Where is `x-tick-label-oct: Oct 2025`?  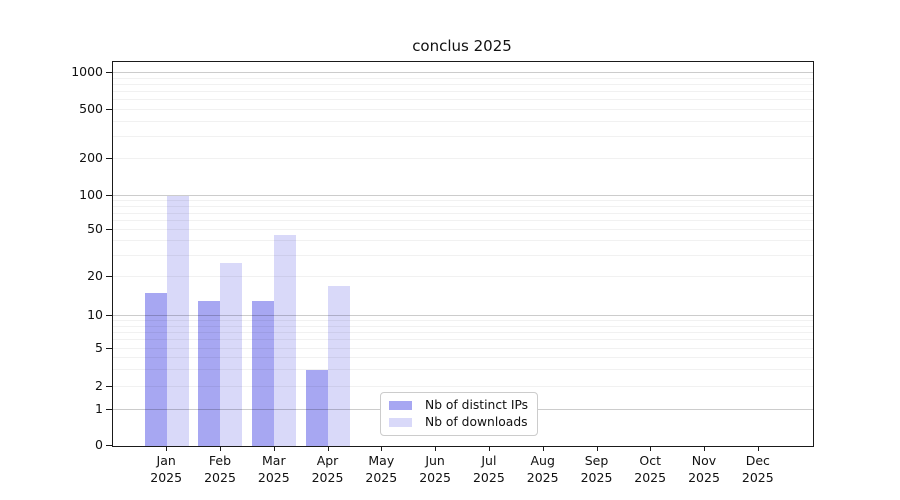
x-tick-label-oct: Oct 2025 is located at coordinates (650, 469).